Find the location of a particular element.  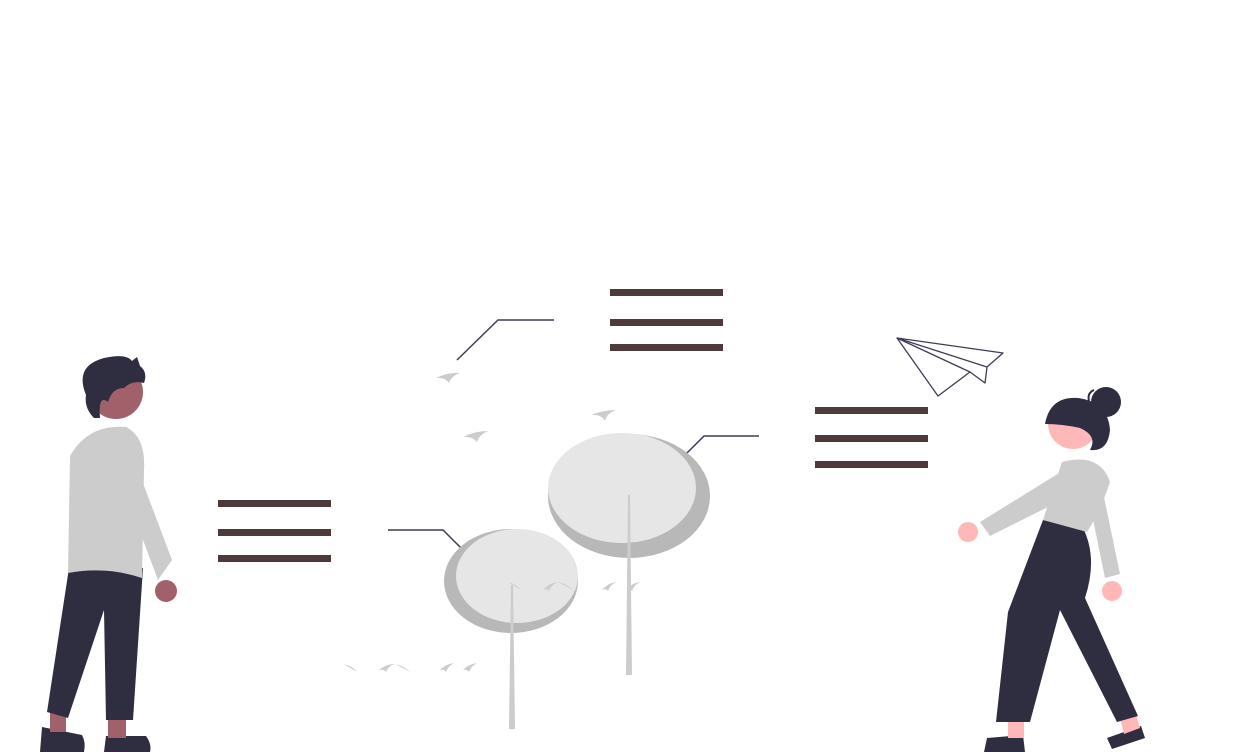

man-hair is located at coordinates (114, 387).